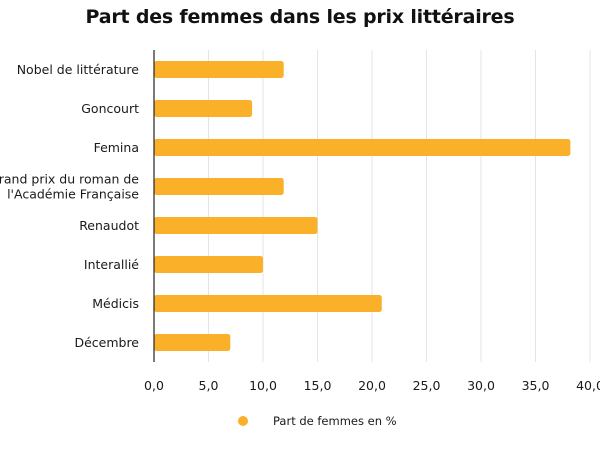 This screenshot has width=600, height=450. What do you see at coordinates (111, 264) in the screenshot?
I see `category-label: Interallié` at bounding box center [111, 264].